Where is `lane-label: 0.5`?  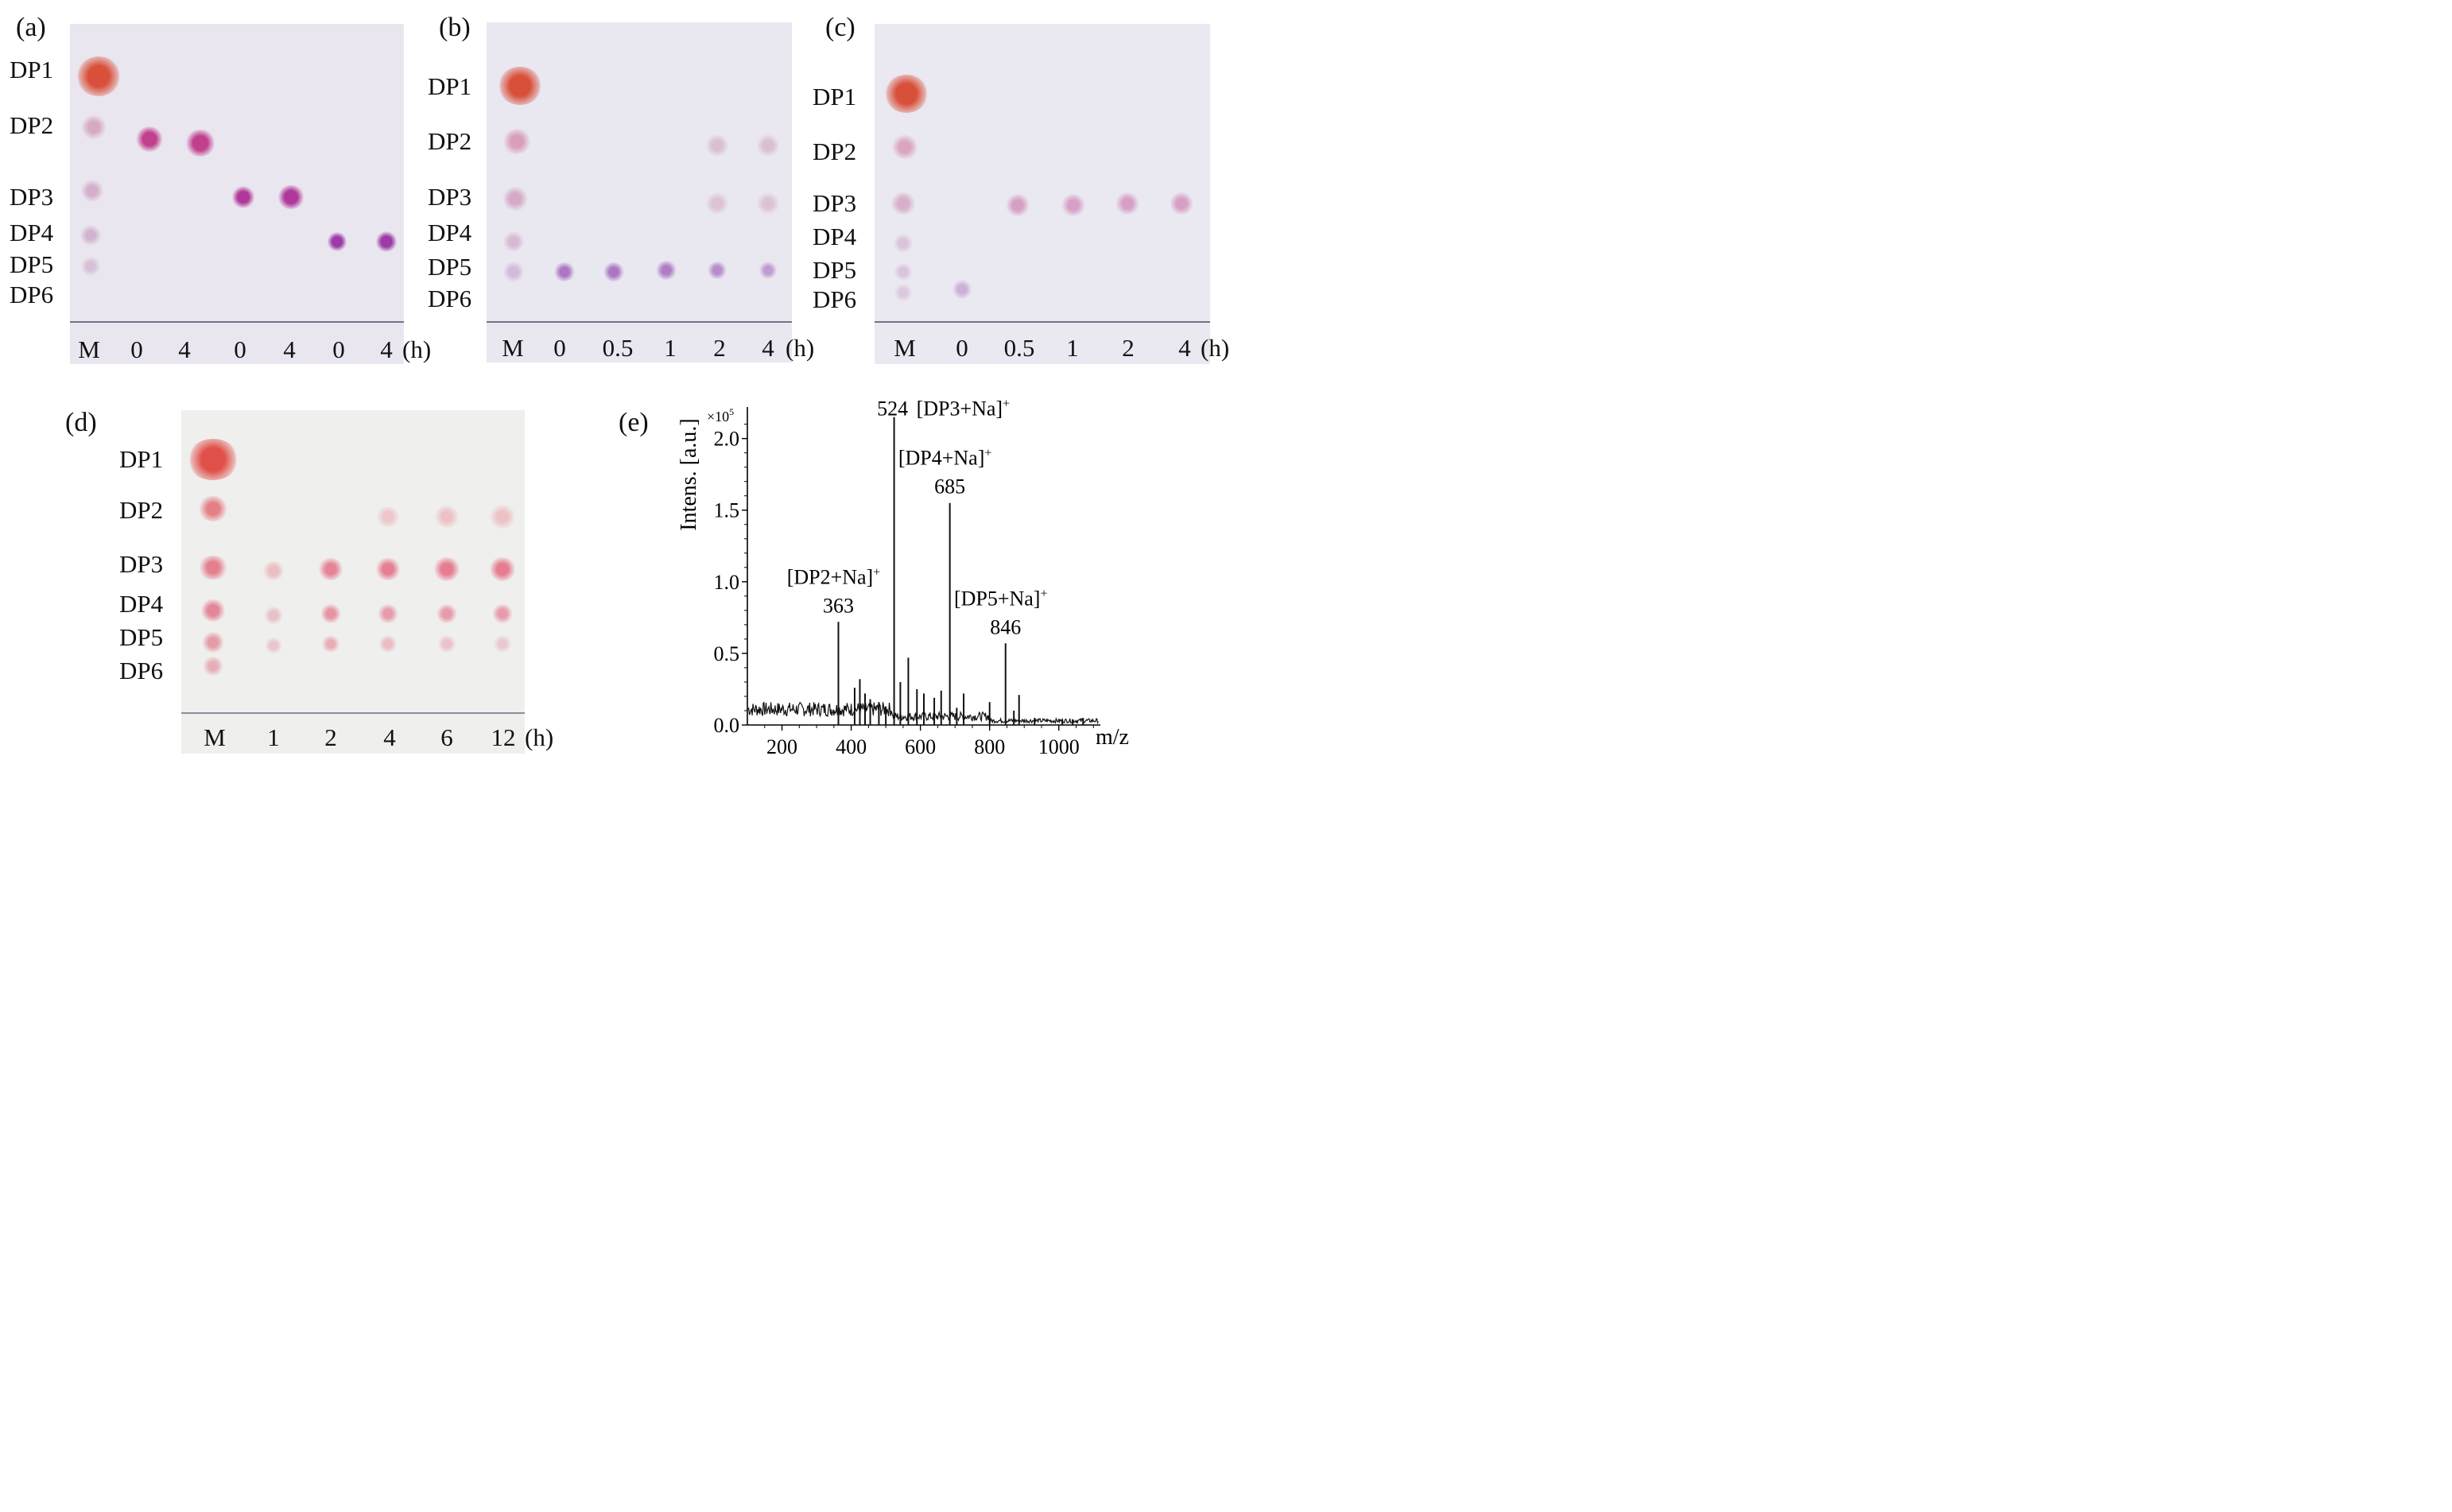
lane-label: 0.5 is located at coordinates (1019, 348).